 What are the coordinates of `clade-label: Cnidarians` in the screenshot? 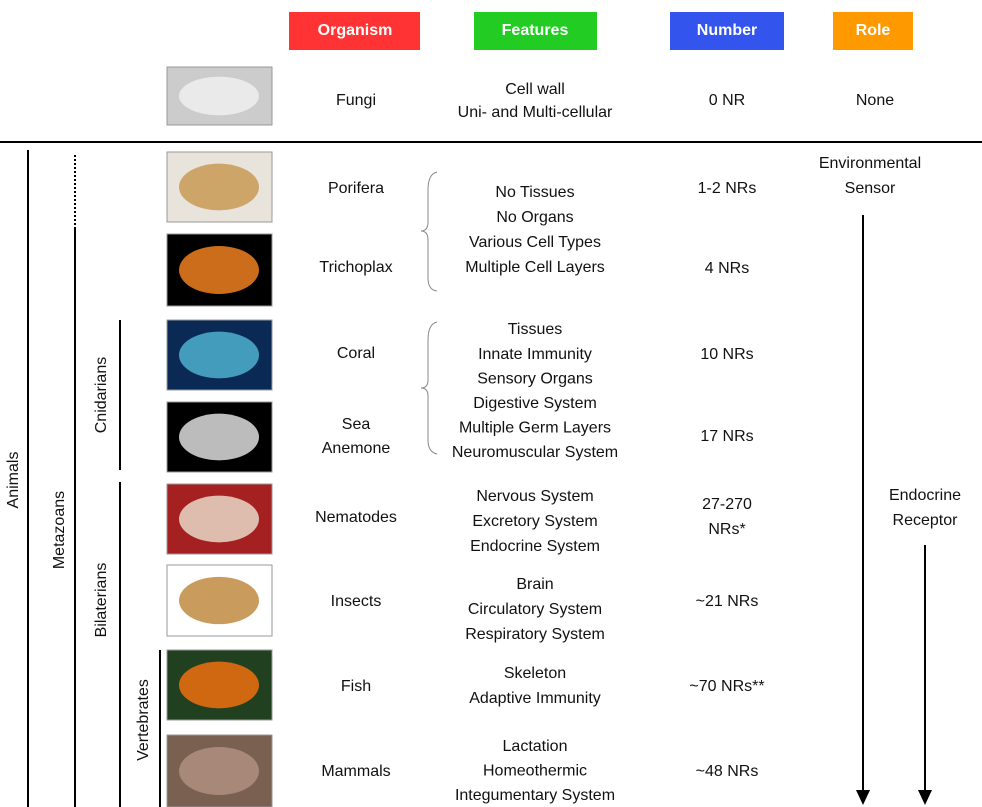 It's located at (101, 395).